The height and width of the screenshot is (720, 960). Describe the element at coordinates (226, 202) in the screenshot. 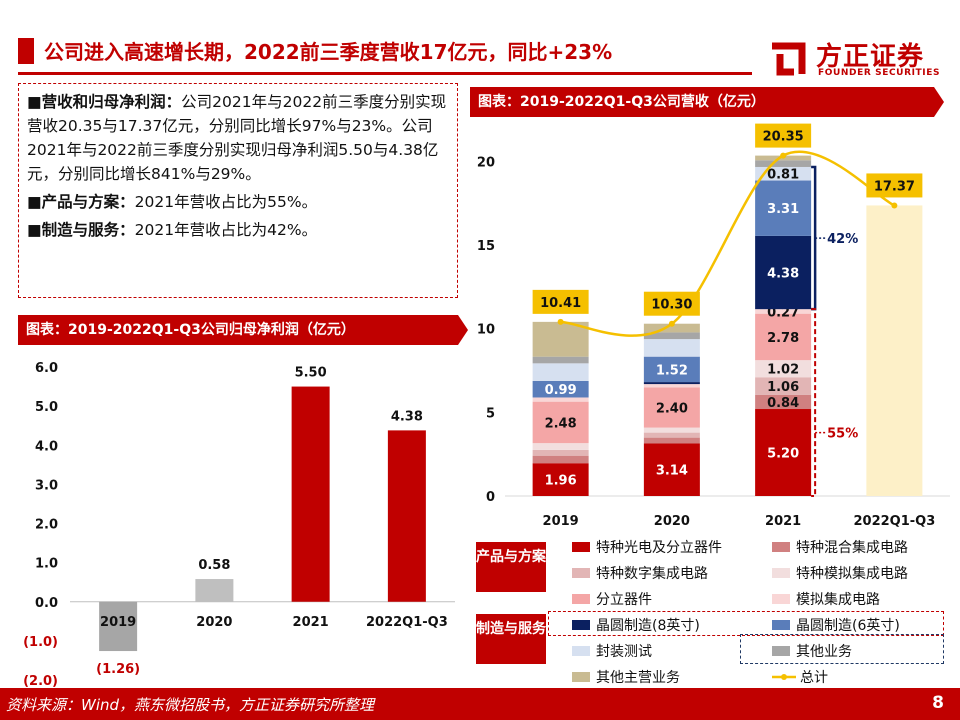

I see `summary-text-product: 2021年营收占比为55%。` at that location.